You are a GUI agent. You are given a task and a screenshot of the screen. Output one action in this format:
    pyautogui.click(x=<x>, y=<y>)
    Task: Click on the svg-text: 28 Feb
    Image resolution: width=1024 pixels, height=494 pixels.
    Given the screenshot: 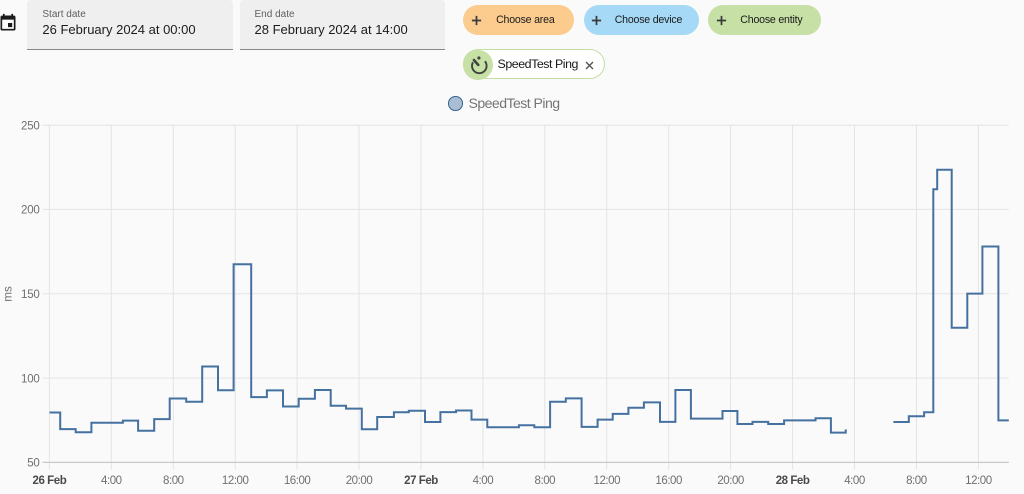 What is the action you would take?
    pyautogui.click(x=793, y=481)
    